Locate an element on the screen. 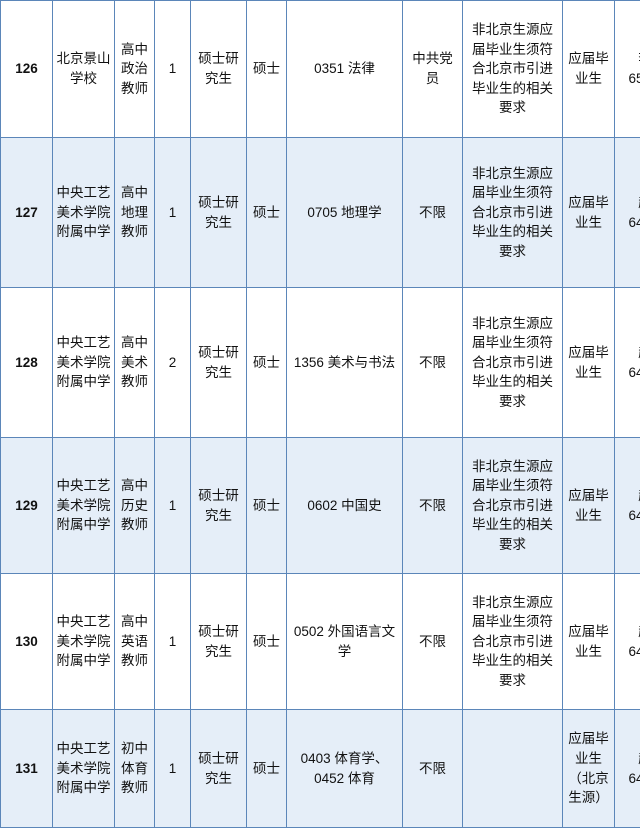 The height and width of the screenshot is (830, 640). candidate-type: 应届毕业生（北京生源） is located at coordinates (588, 768).